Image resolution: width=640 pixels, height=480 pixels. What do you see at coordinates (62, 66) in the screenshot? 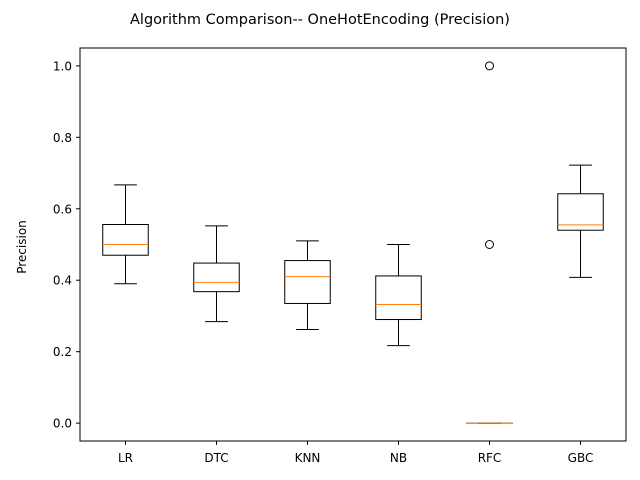
I see `y-tick-label: 1.0` at bounding box center [62, 66].